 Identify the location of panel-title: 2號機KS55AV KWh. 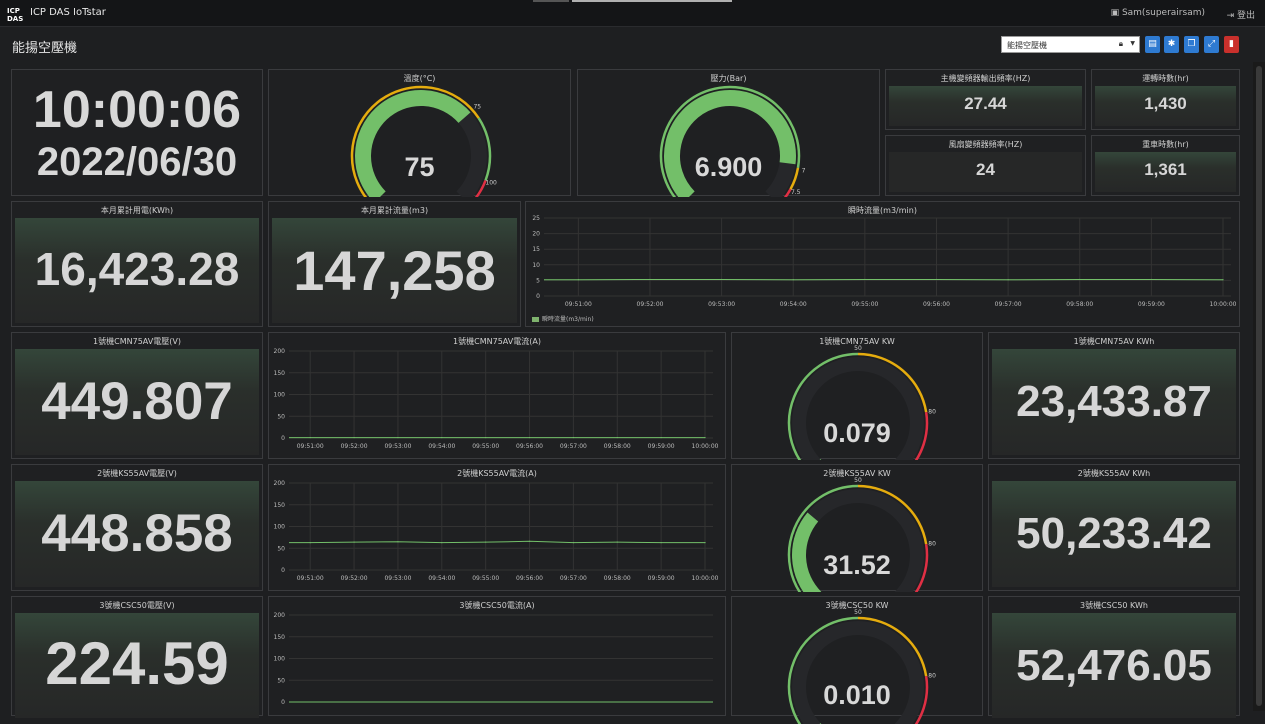
(1114, 473).